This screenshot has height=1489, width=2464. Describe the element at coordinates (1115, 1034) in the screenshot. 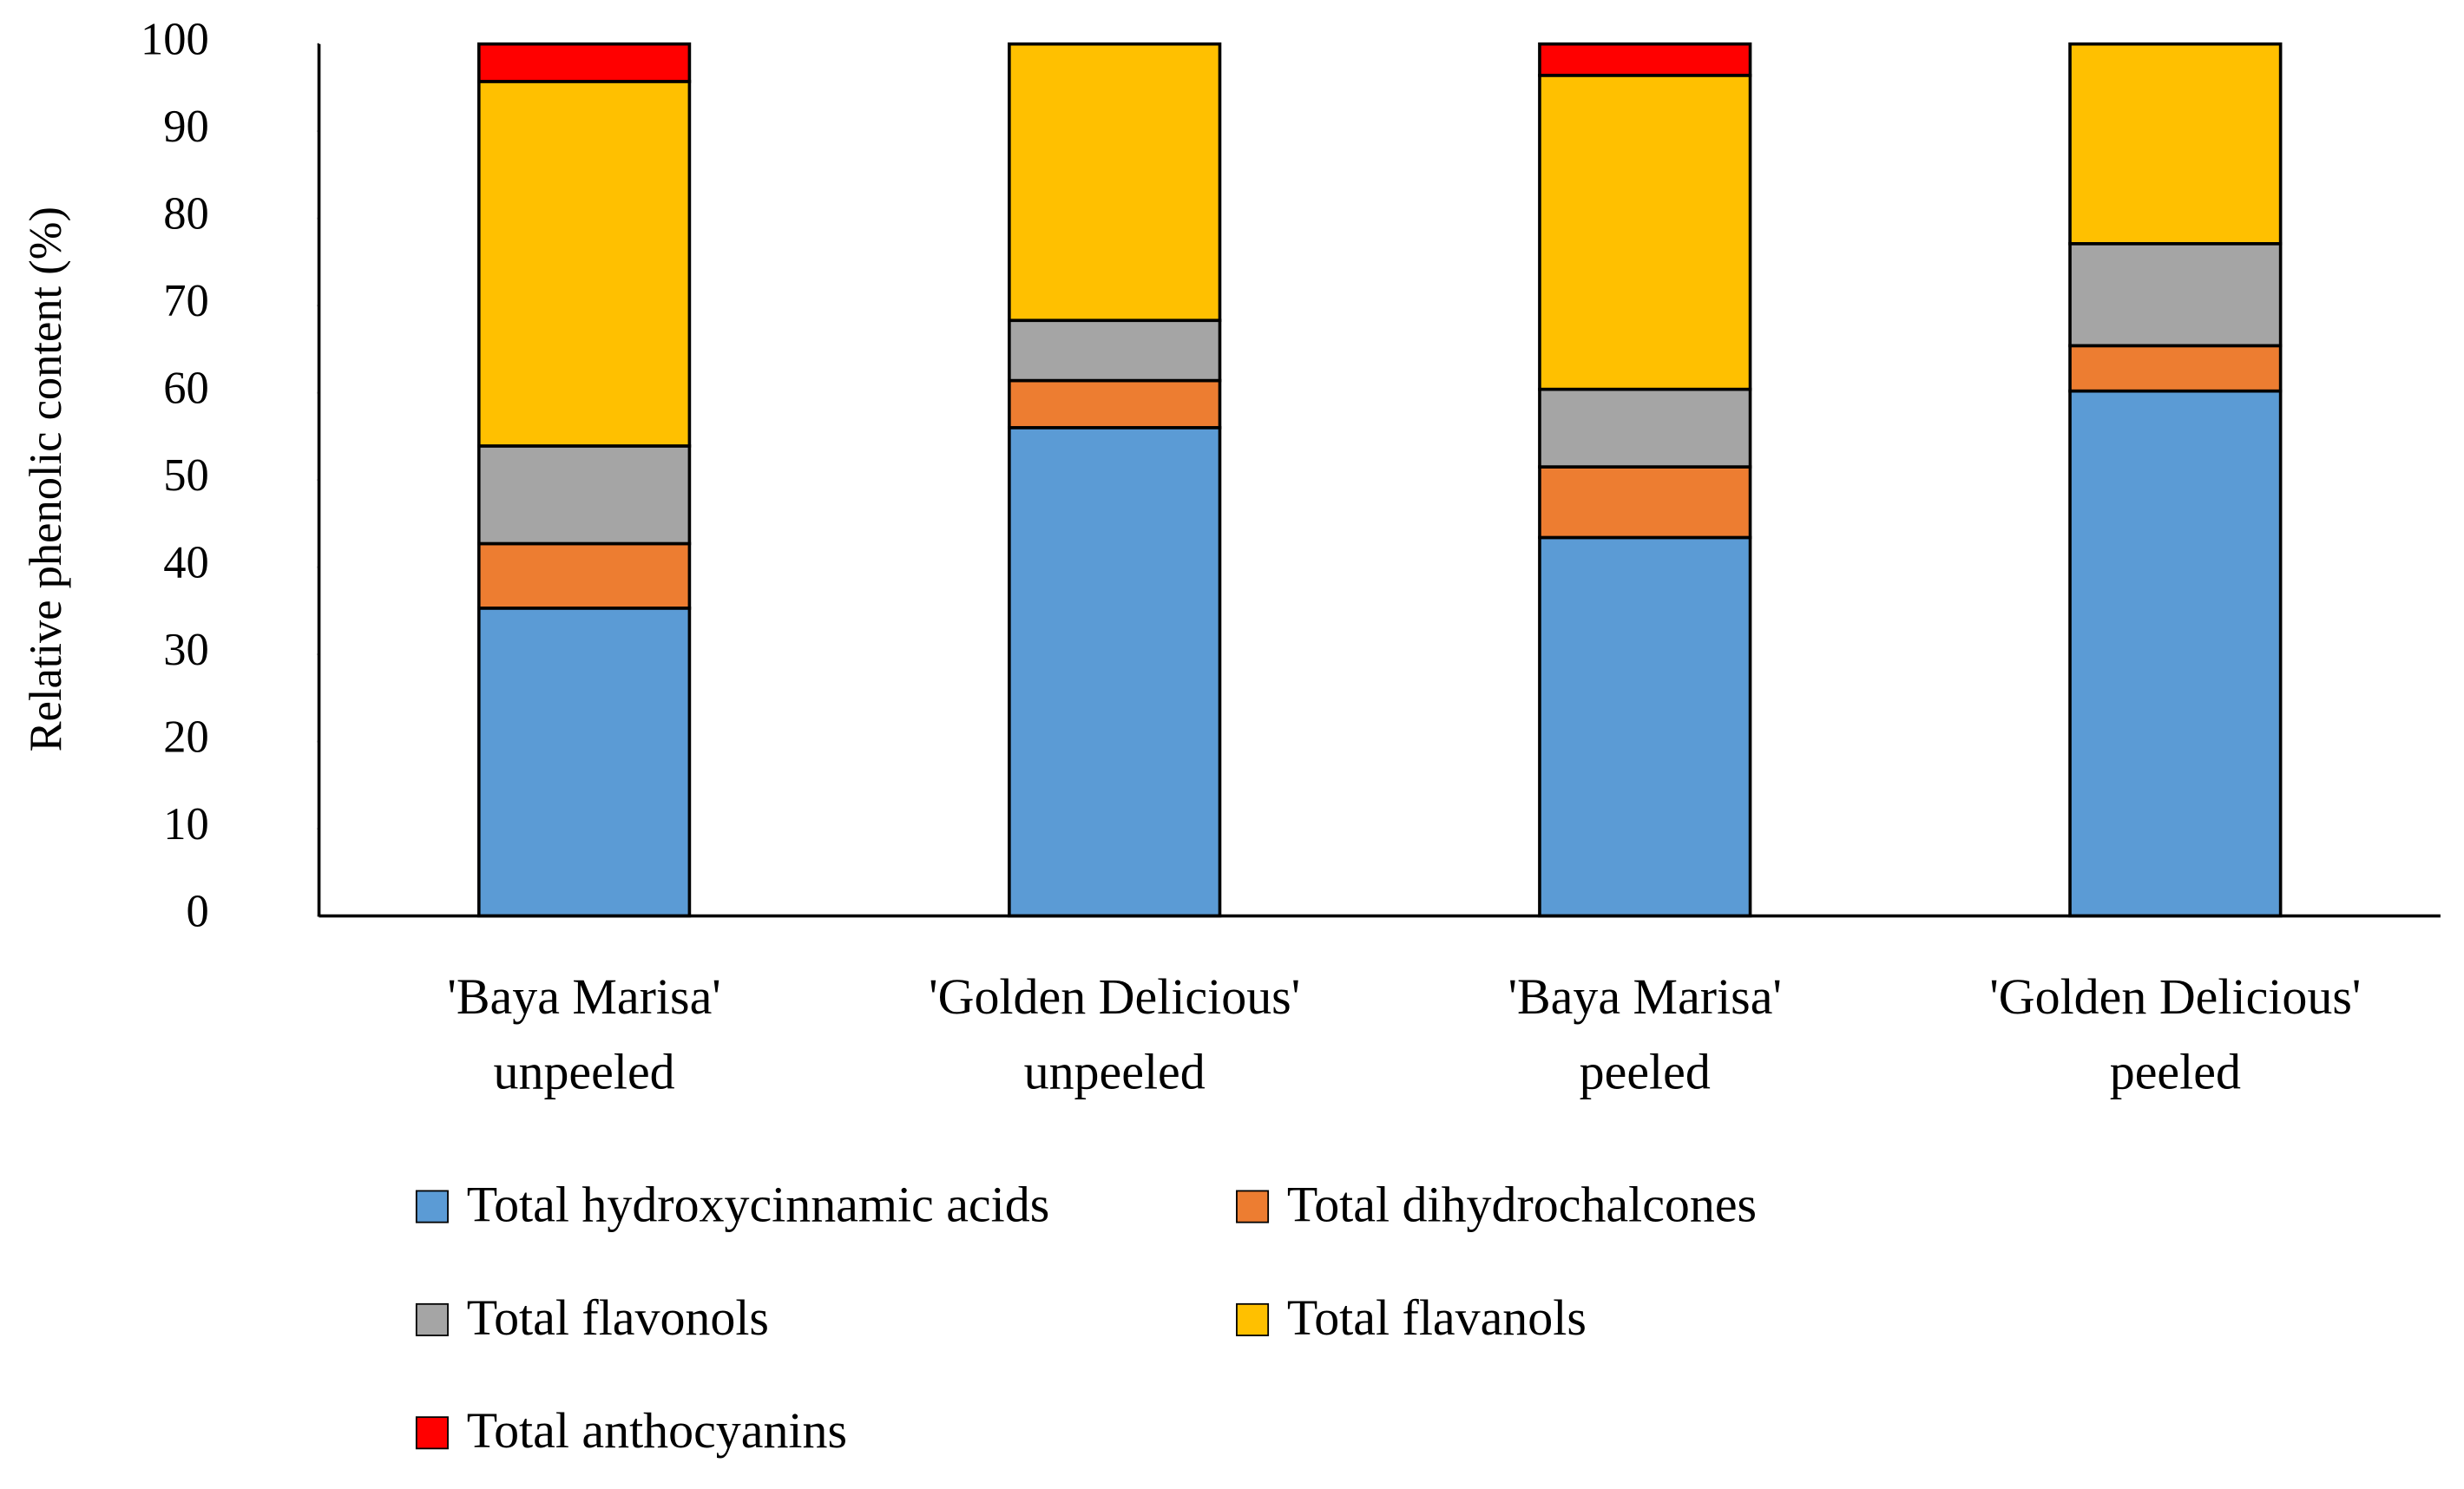

I see `x-tick-label: 'Golden Delicious' unpeeled` at that location.